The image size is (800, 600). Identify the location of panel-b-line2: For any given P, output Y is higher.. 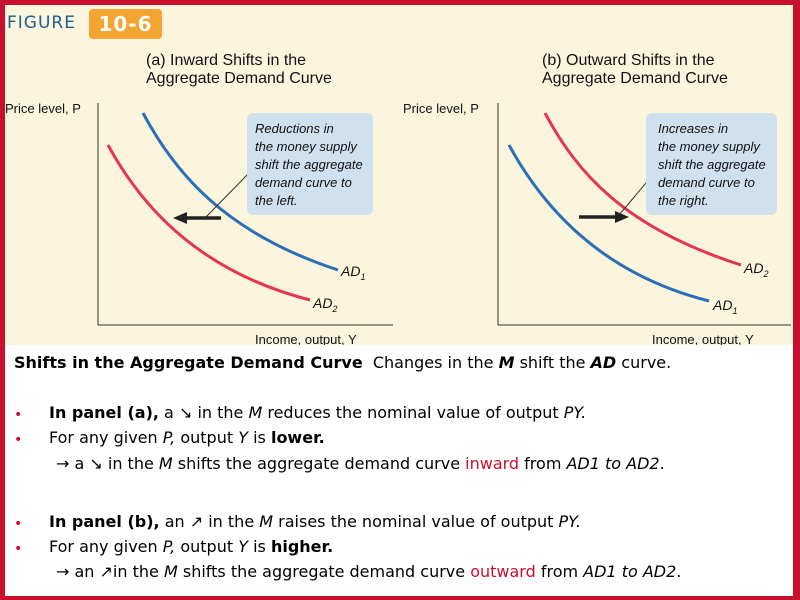
(191, 546).